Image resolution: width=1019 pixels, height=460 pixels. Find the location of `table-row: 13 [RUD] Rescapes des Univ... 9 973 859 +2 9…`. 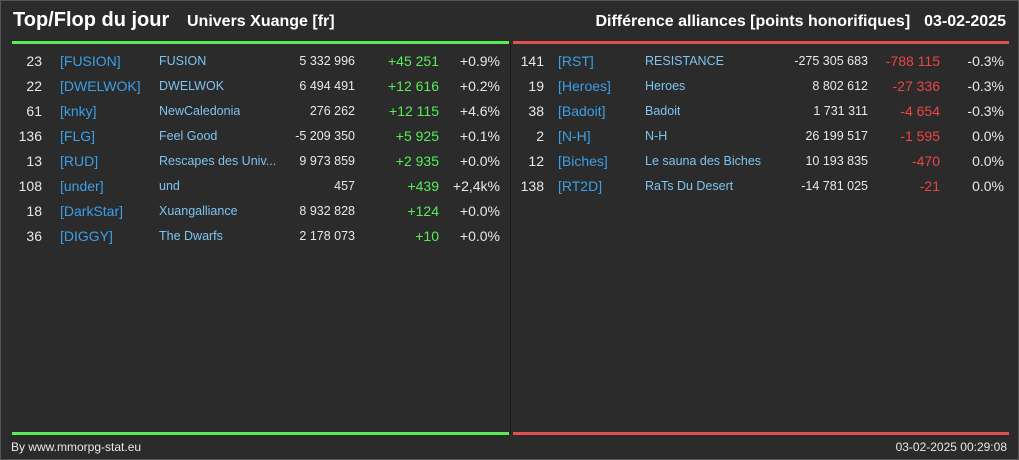

table-row: 13 [RUD] Rescapes des Univ... 9 973 859 +2 9… is located at coordinates (255, 161).